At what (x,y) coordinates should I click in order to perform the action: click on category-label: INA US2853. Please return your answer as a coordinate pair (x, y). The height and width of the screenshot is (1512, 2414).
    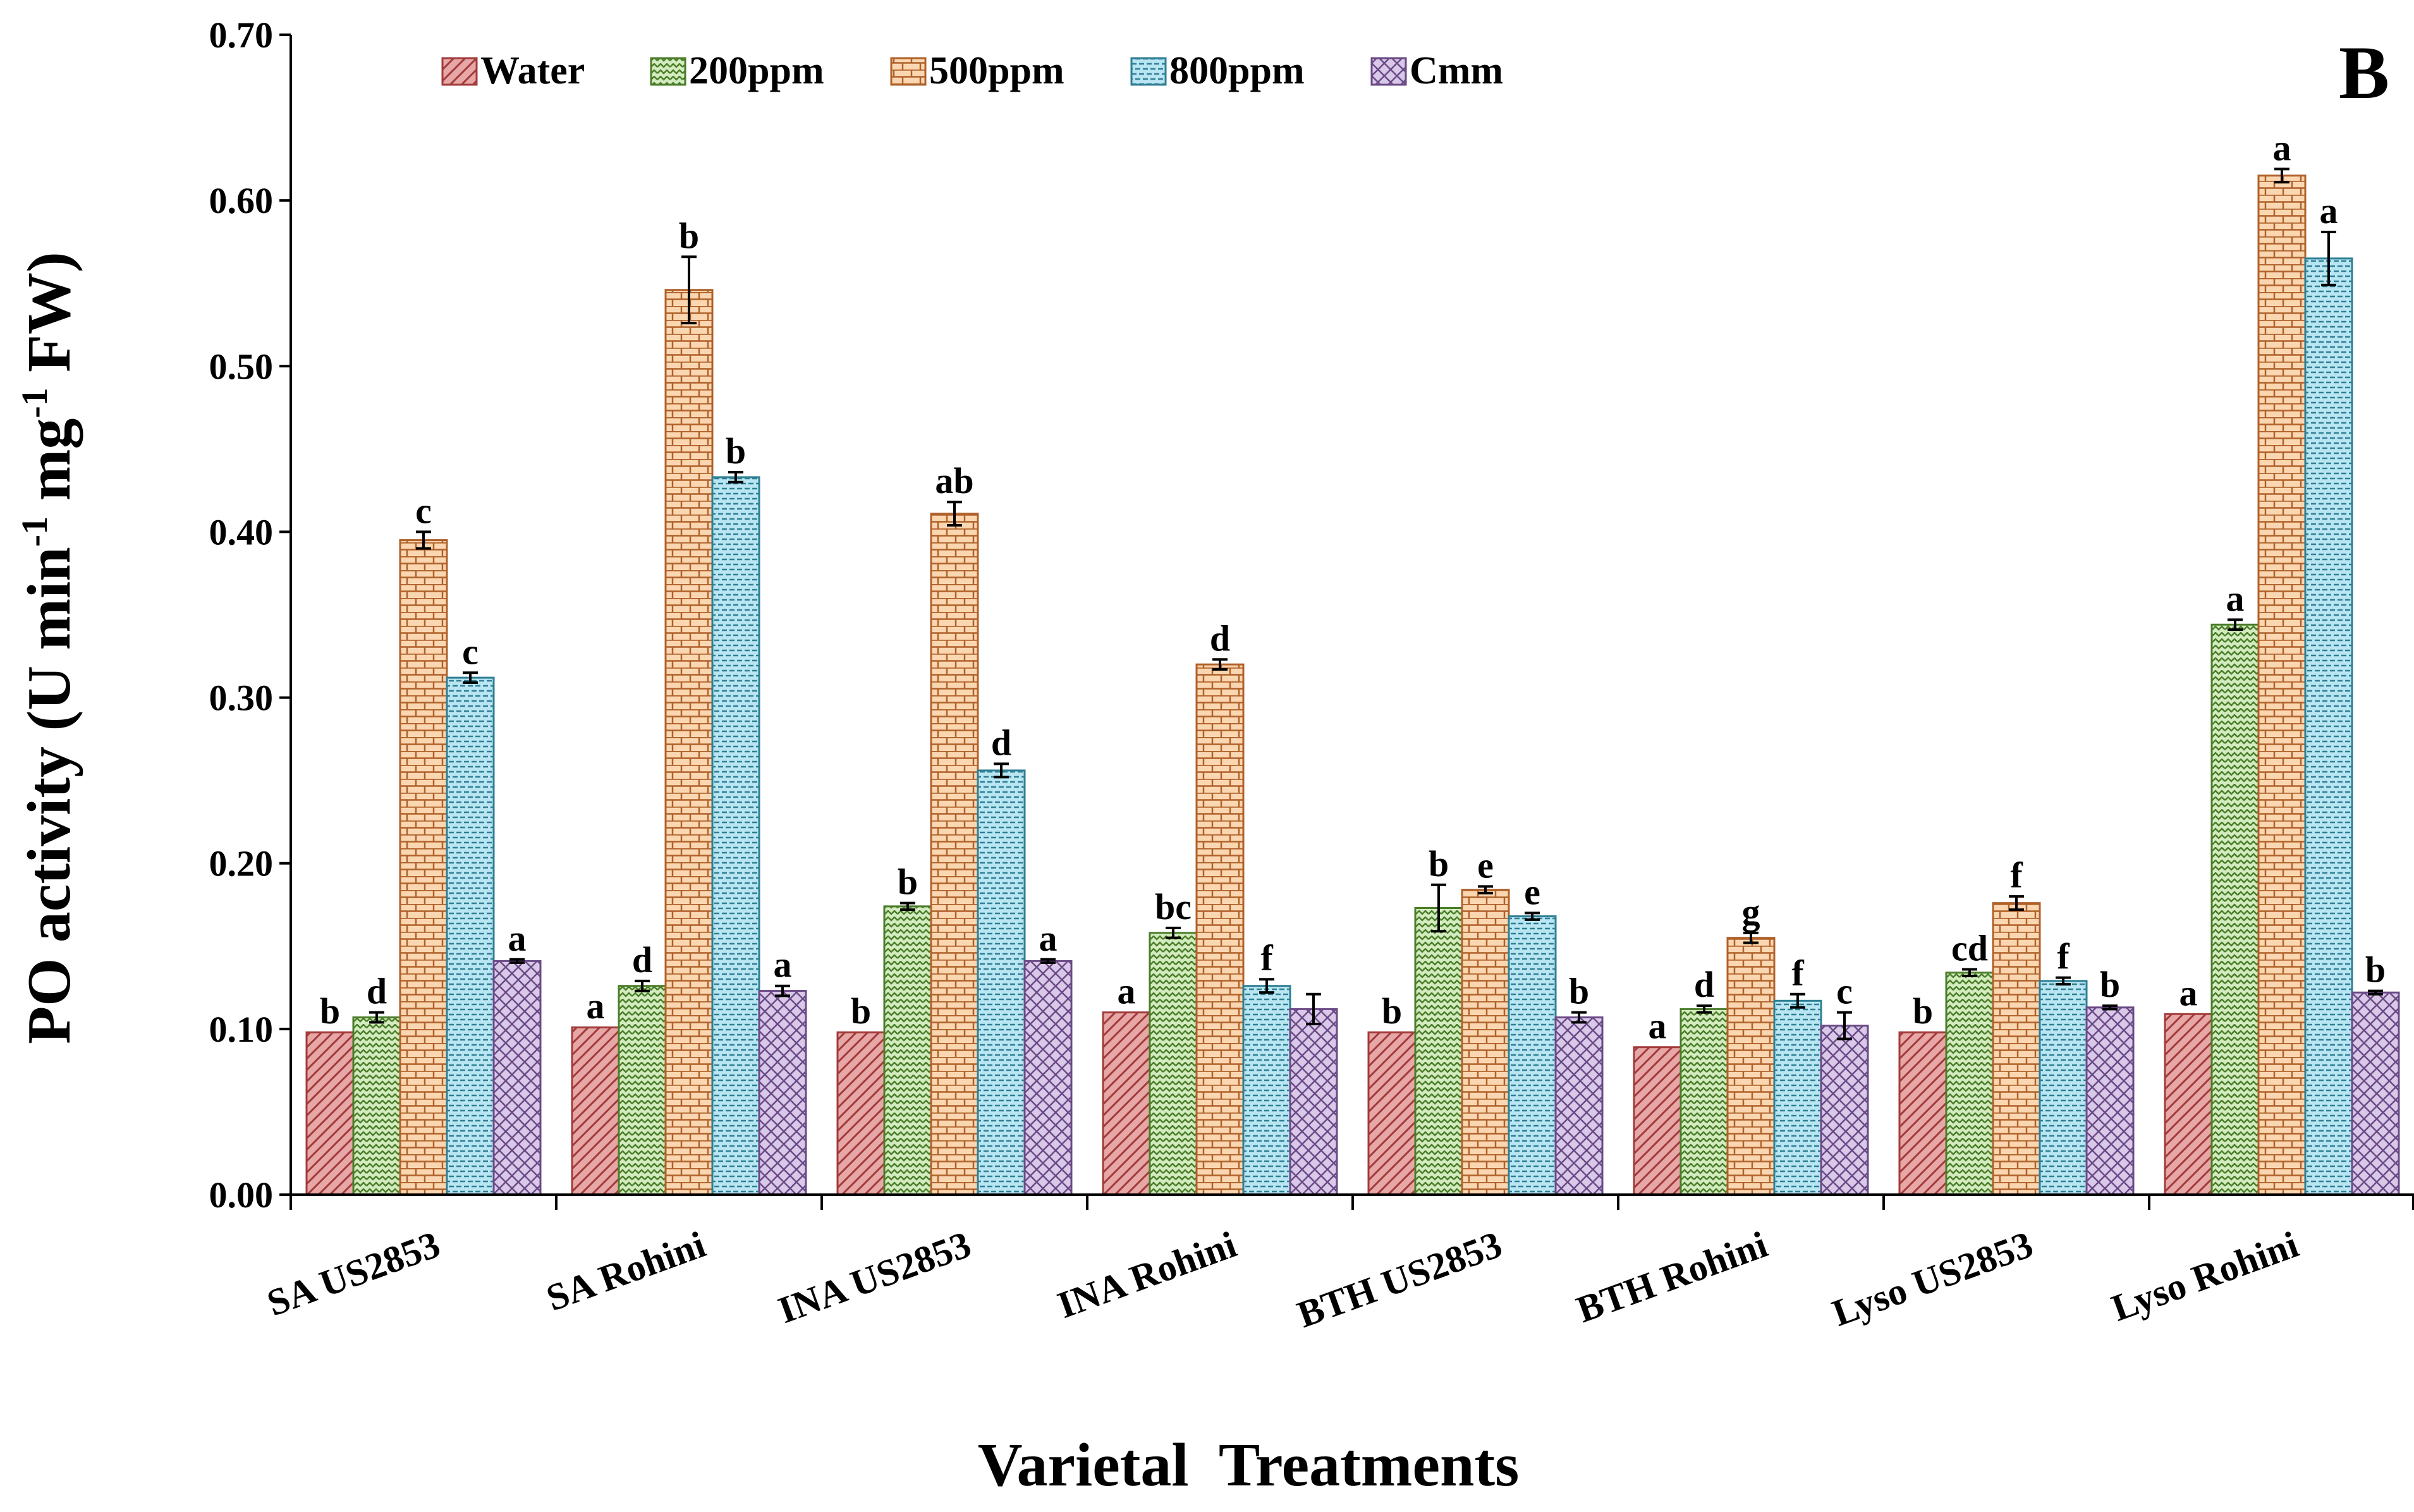
    Looking at the image, I should click on (875, 1277).